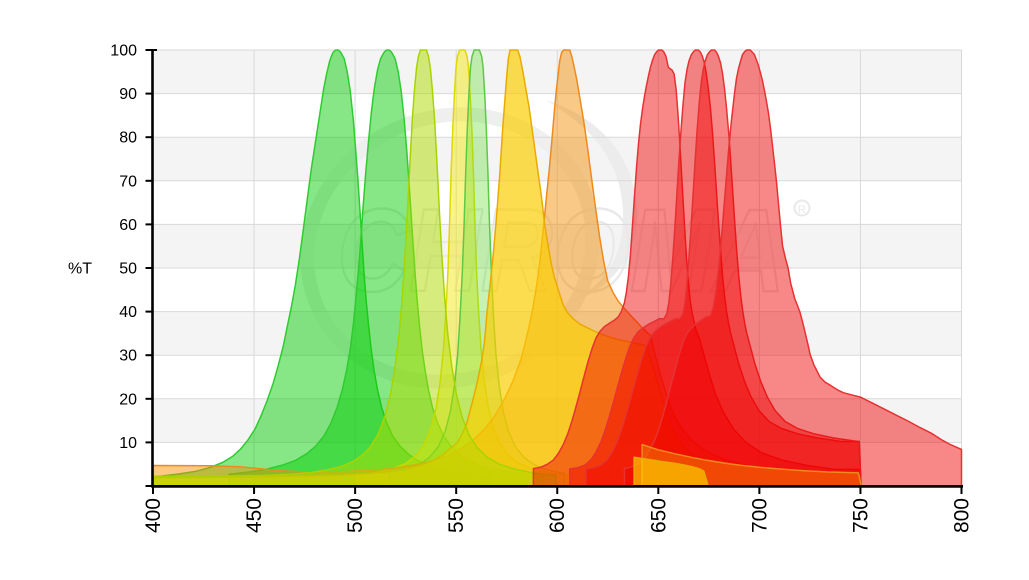 This screenshot has width=1029, height=580. I want to click on svg-text: 30, so click(128, 356).